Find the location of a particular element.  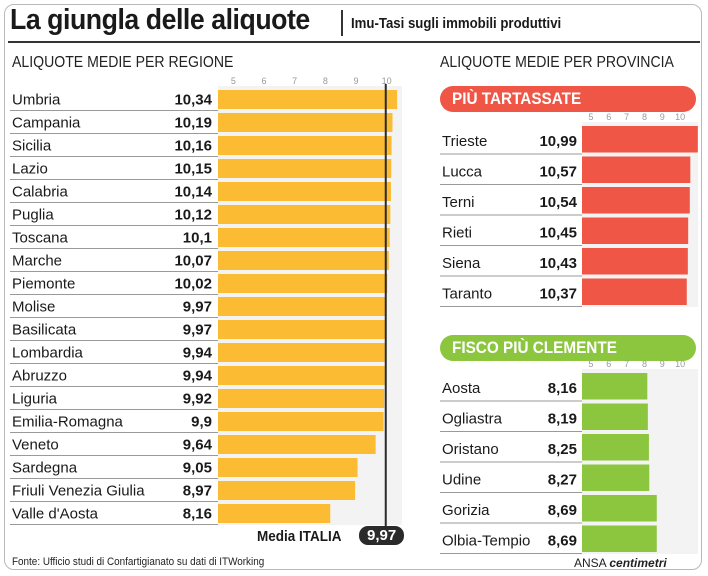

region-category-label: Friuli Venezia Giulia is located at coordinates (78, 491).